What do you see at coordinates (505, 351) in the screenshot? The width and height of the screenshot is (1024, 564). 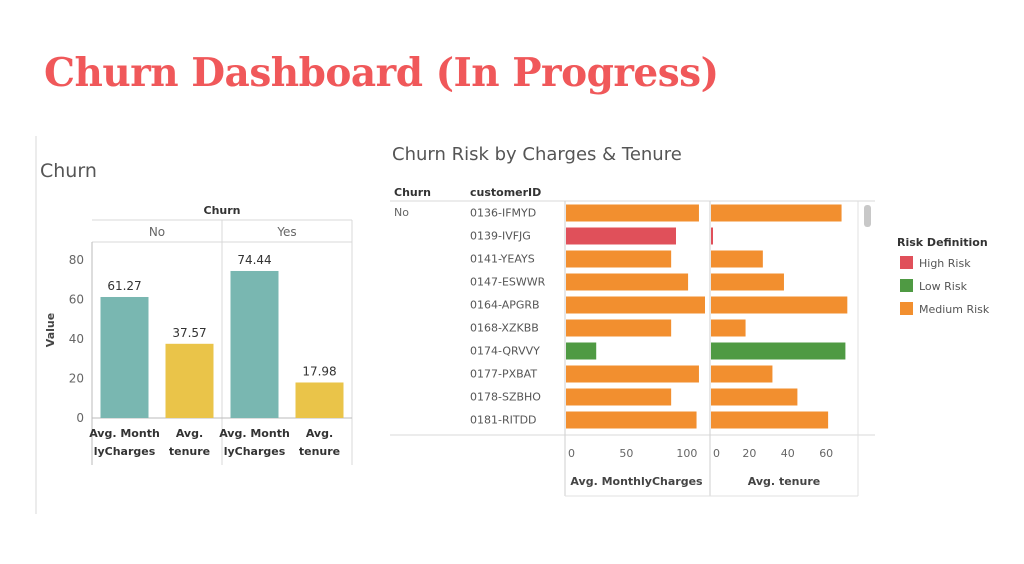 I see `customer-id-label: 0174-QRVVY` at bounding box center [505, 351].